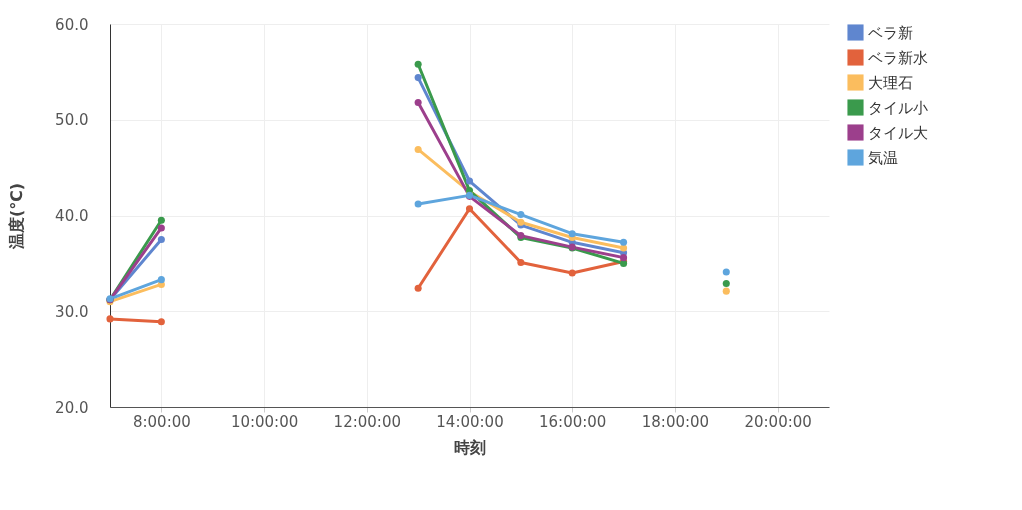 This screenshot has width=1022, height=510. Describe the element at coordinates (890, 32) in the screenshot. I see `legend-label: ベラ新` at that location.